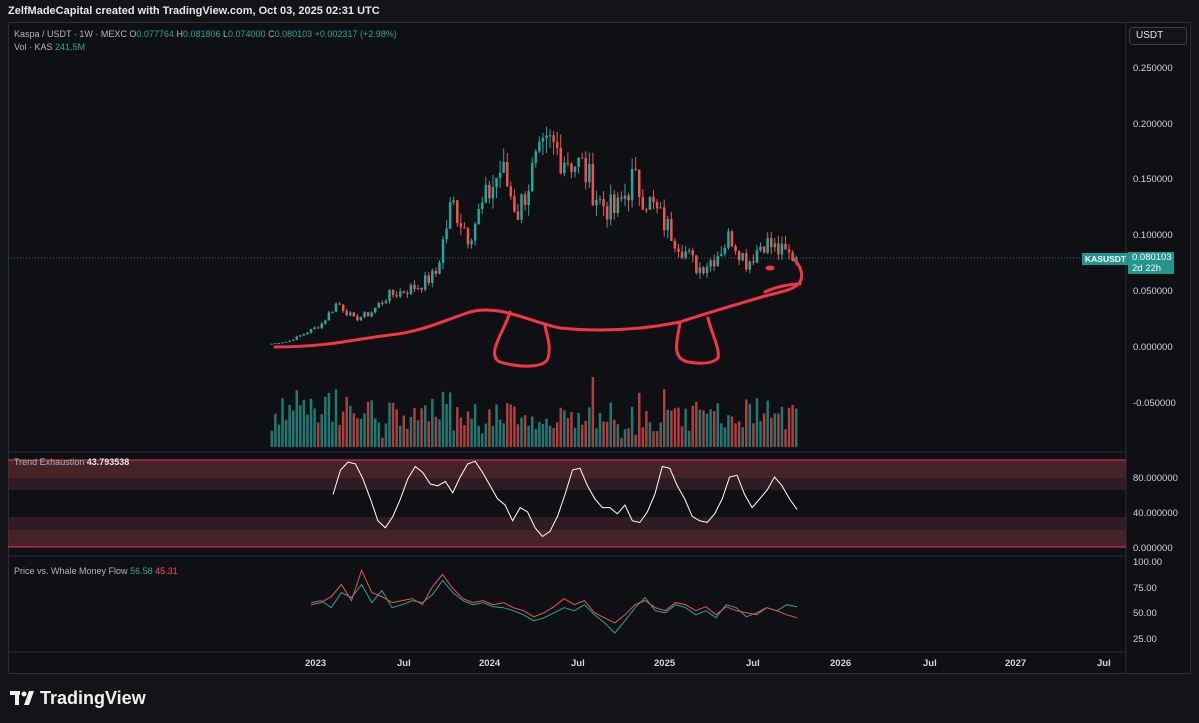 Image resolution: width=1199 pixels, height=723 pixels. Describe the element at coordinates (1158, 36) in the screenshot. I see `currency-button: USDT` at that location.